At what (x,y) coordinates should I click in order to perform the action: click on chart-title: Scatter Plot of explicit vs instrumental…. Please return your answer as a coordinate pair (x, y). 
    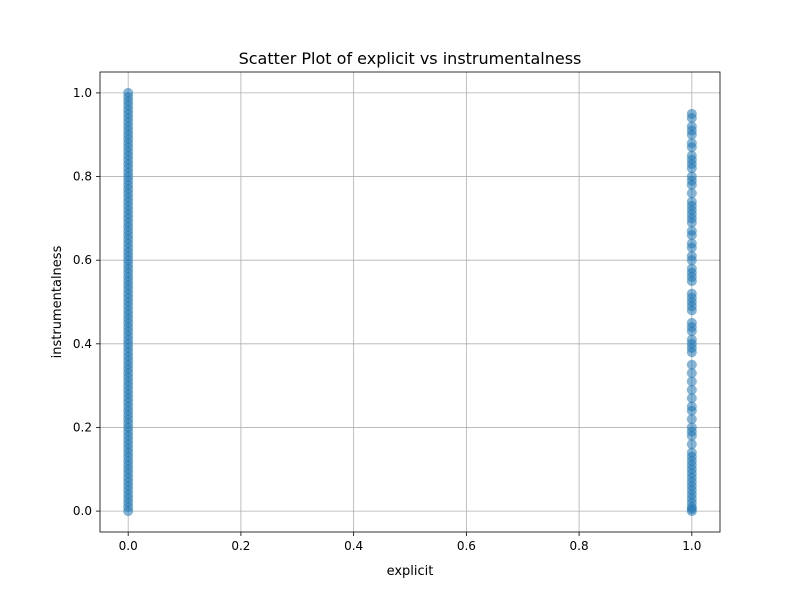
    Looking at the image, I should click on (410, 58).